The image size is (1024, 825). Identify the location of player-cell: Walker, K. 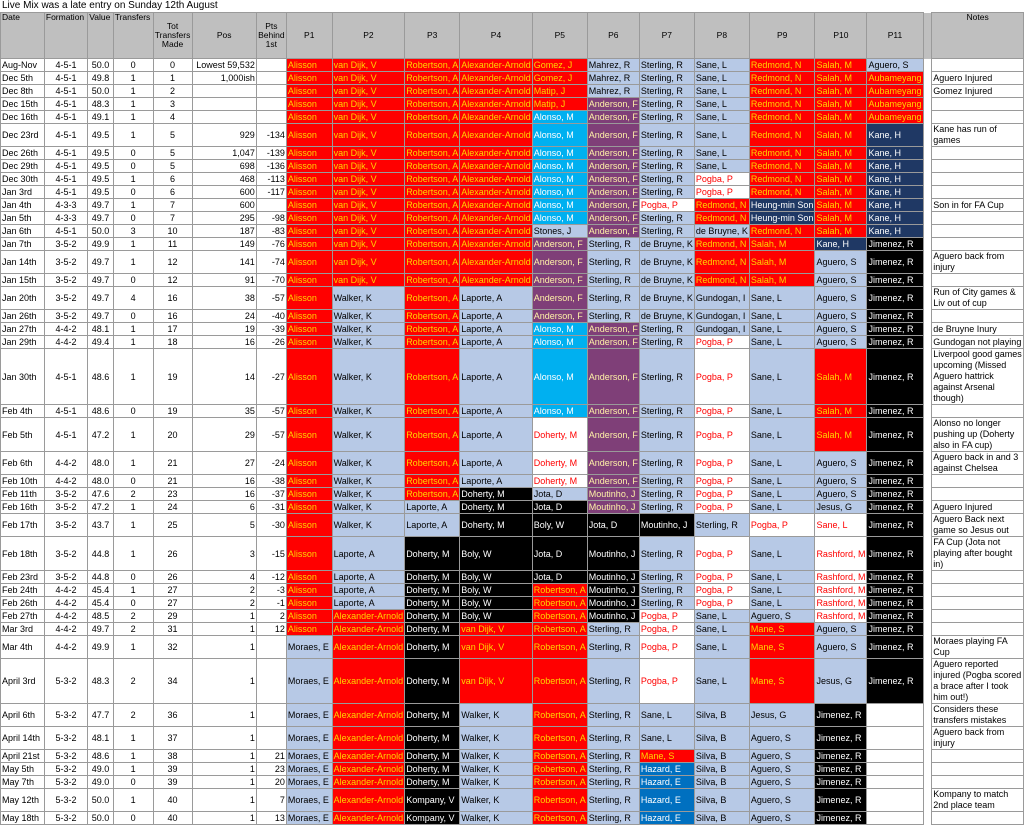
(496, 738).